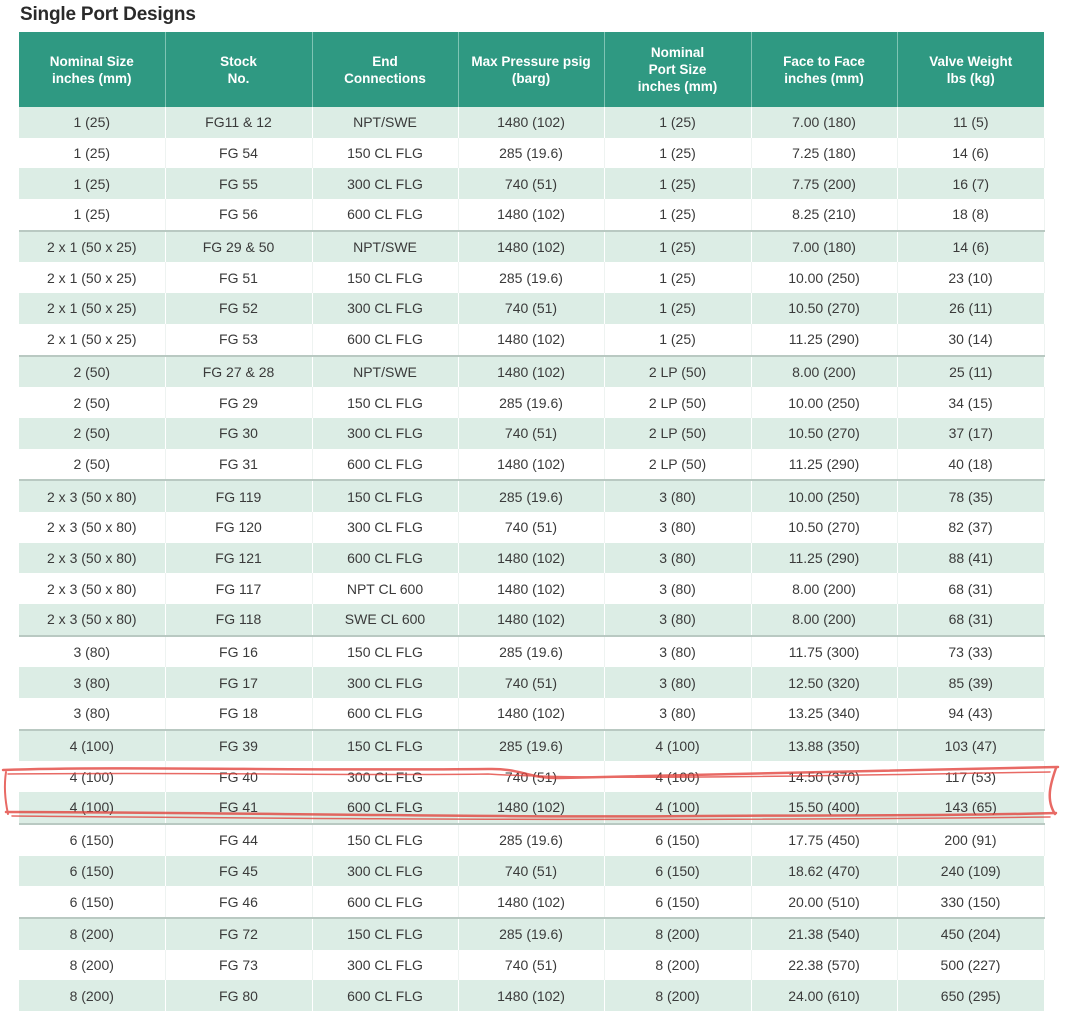 This screenshot has height=1011, width=1069. I want to click on cell-valve-weight: 37 (17), so click(970, 433).